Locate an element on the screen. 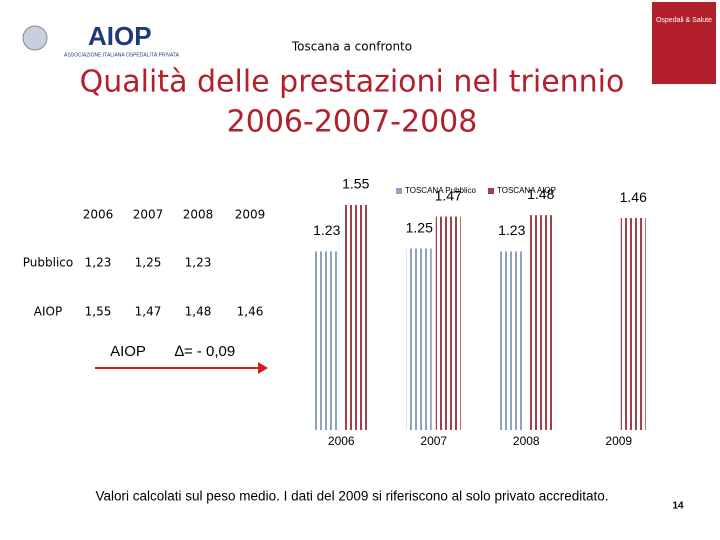  annotation-label: AIOP is located at coordinates (128, 351).